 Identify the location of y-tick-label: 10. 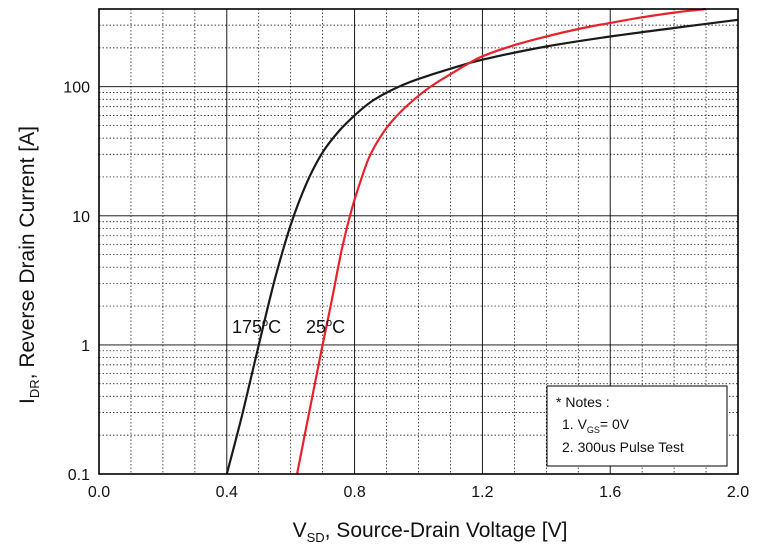
(81, 217).